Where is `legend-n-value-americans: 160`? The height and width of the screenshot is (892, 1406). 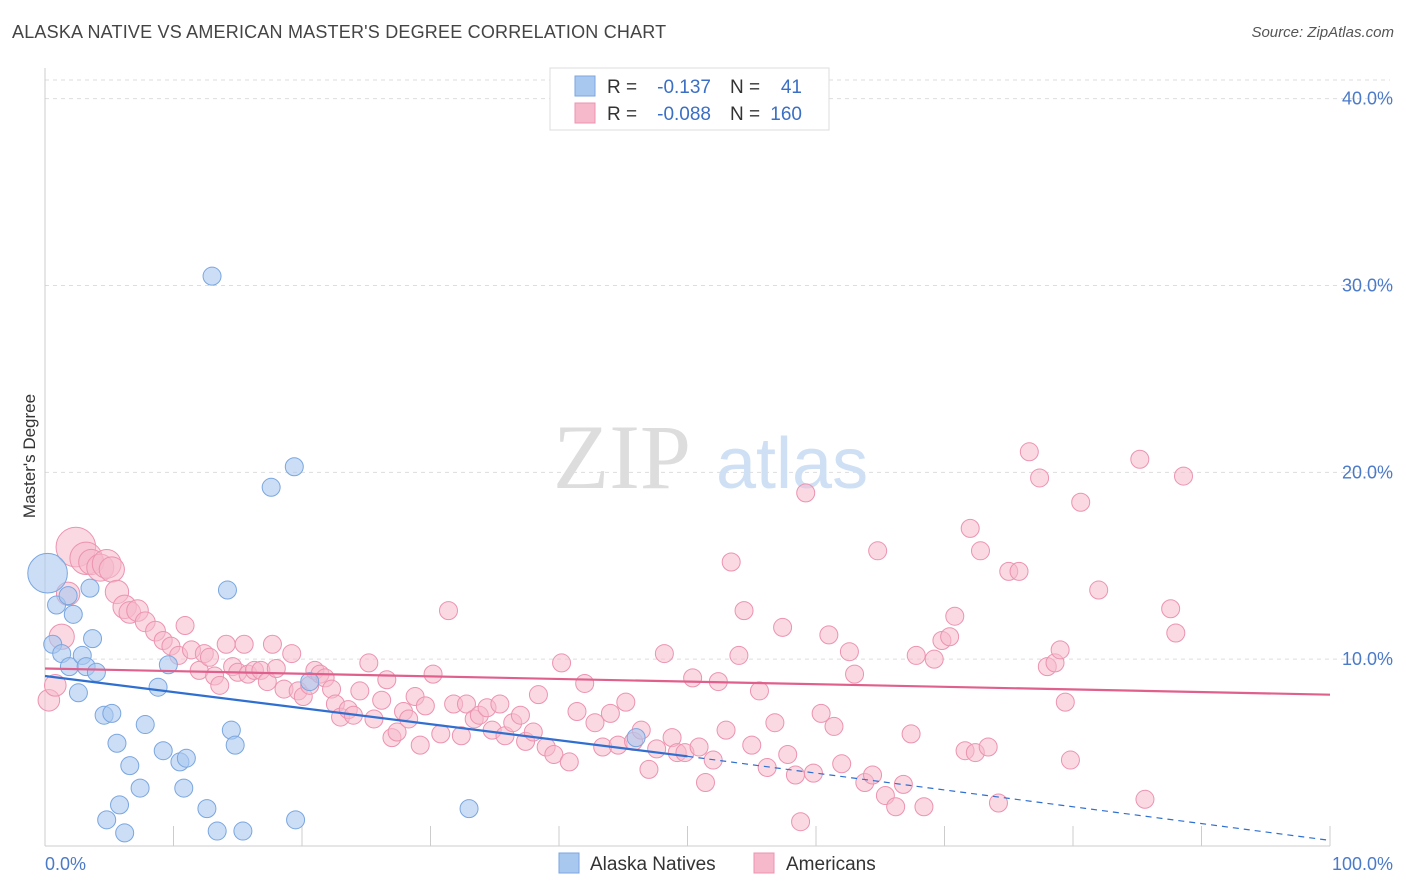
legend-n-value-americans: 160 is located at coordinates (786, 114).